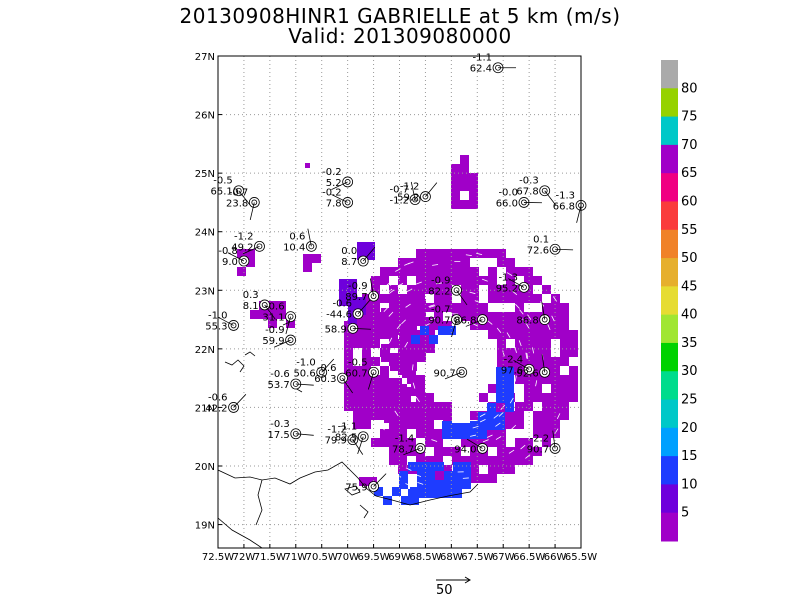 This screenshot has width=800, height=600. What do you see at coordinates (689, 456) in the screenshot?
I see `colorbar-label: 15` at bounding box center [689, 456].